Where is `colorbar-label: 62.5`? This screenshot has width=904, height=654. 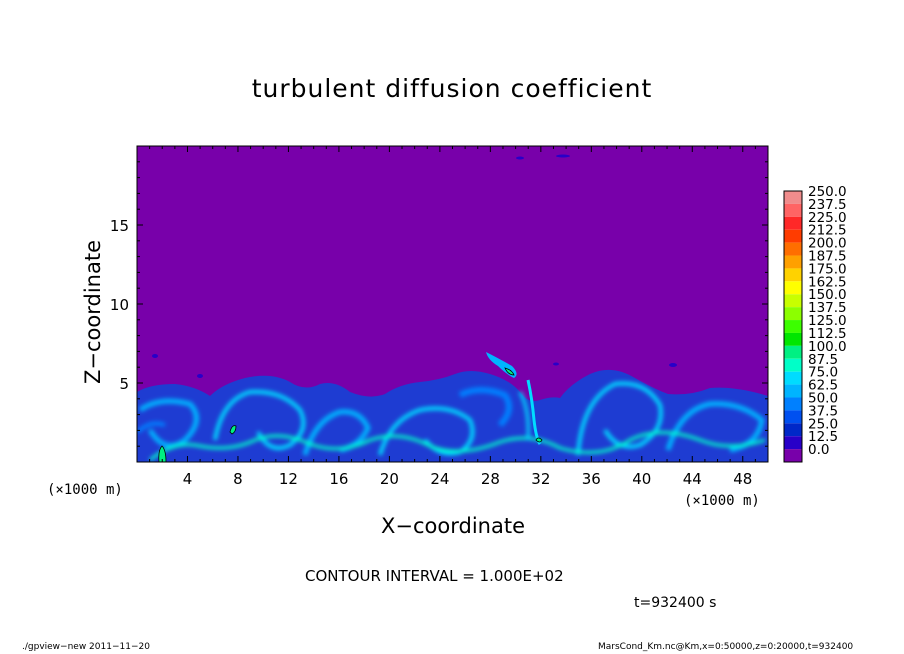 colorbar-label: 62.5 is located at coordinates (823, 386).